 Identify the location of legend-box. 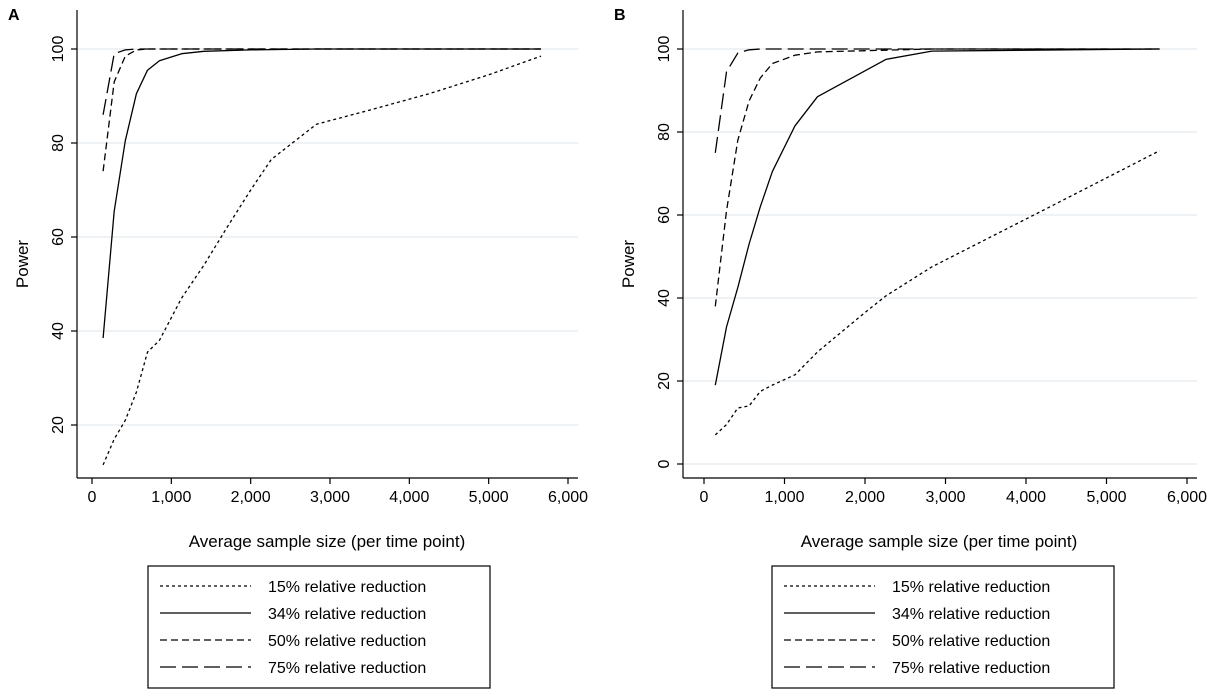
(319, 627).